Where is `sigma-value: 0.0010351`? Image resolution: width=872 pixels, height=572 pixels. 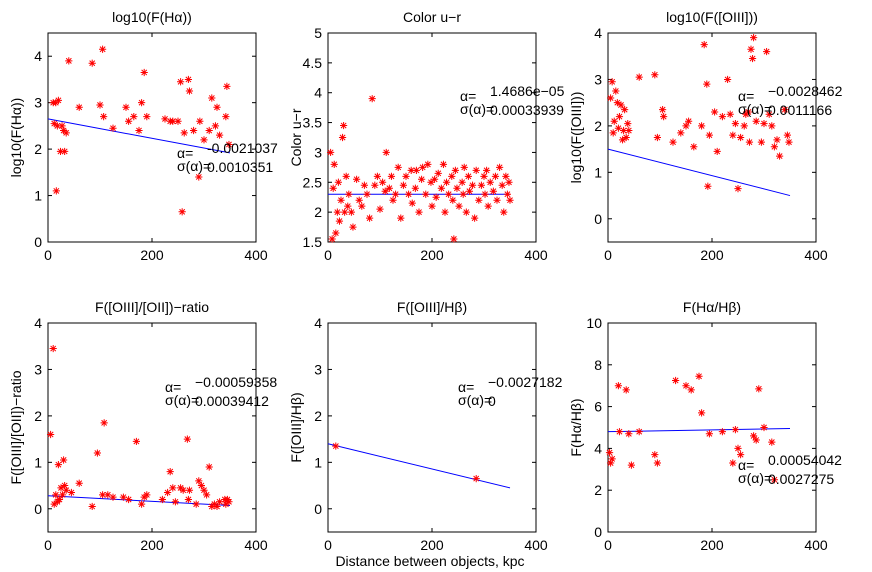
sigma-value: 0.0010351 is located at coordinates (240, 167).